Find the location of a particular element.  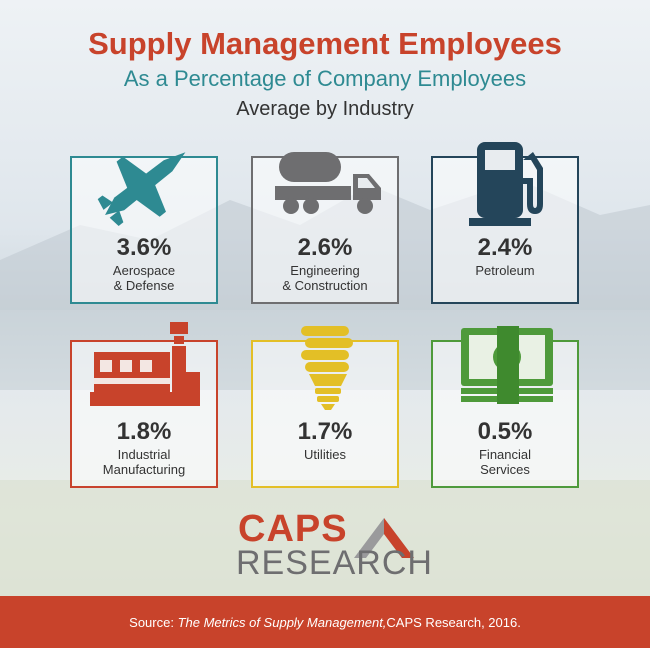

card-value: 1.8% is located at coordinates (144, 431).